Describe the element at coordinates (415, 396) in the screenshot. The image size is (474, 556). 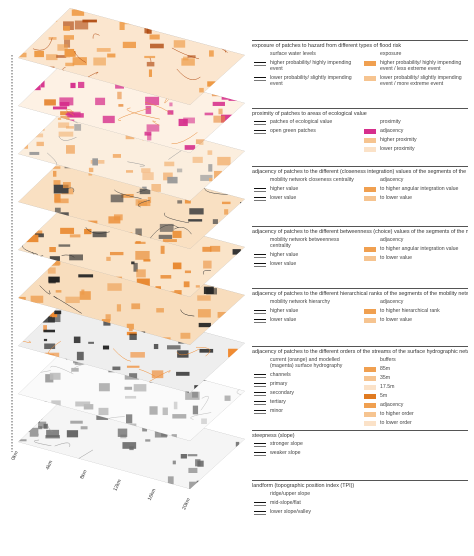
I see `legend-item: 5m` at that location.